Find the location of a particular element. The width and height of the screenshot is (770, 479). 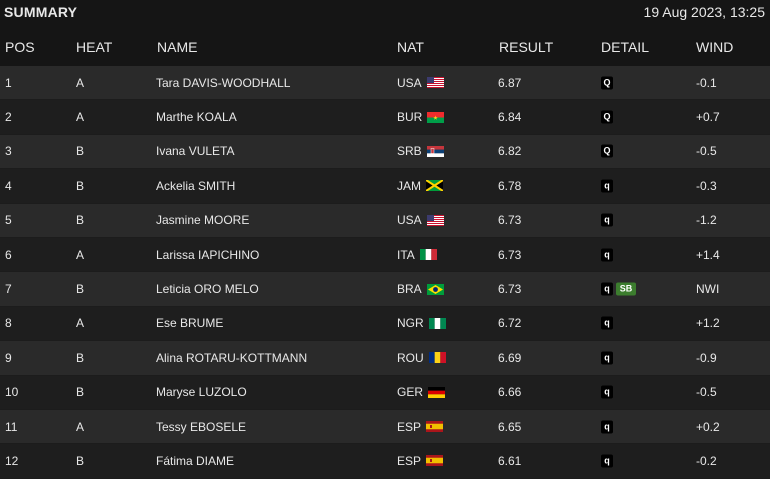

wind-cell: NWI is located at coordinates (708, 289).